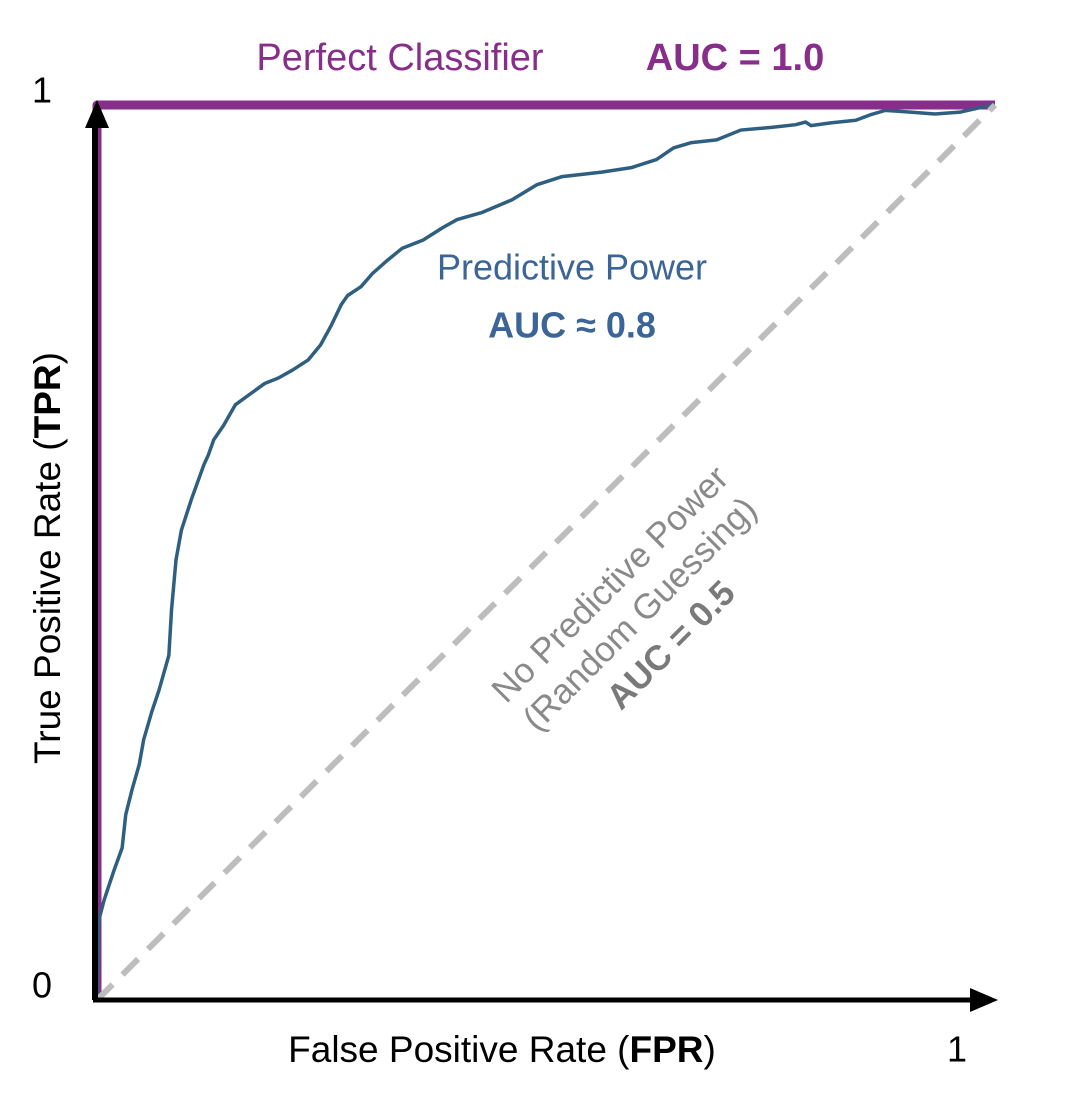 This screenshot has height=1104, width=1070. I want to click on x-axis-label: False Positive Rate (FPR), so click(502, 1049).